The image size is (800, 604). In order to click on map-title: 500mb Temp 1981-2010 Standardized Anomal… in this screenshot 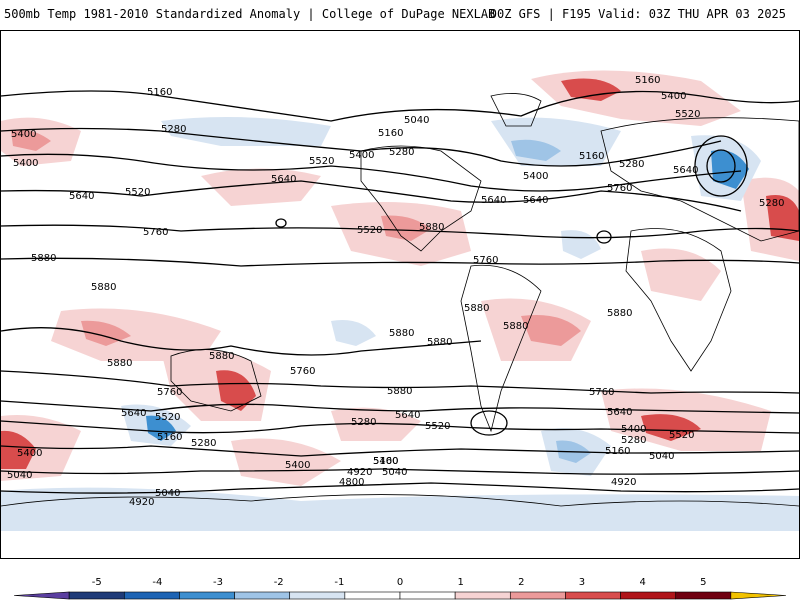, I will do `click(250, 14)`.